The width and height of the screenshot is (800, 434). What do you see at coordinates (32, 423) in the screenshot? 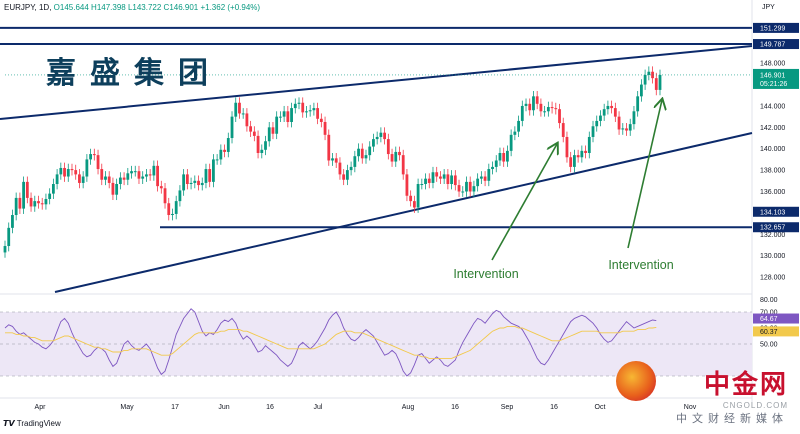
I see `tradingview-logo: 𝙏𝙑 TradingView` at bounding box center [32, 423].